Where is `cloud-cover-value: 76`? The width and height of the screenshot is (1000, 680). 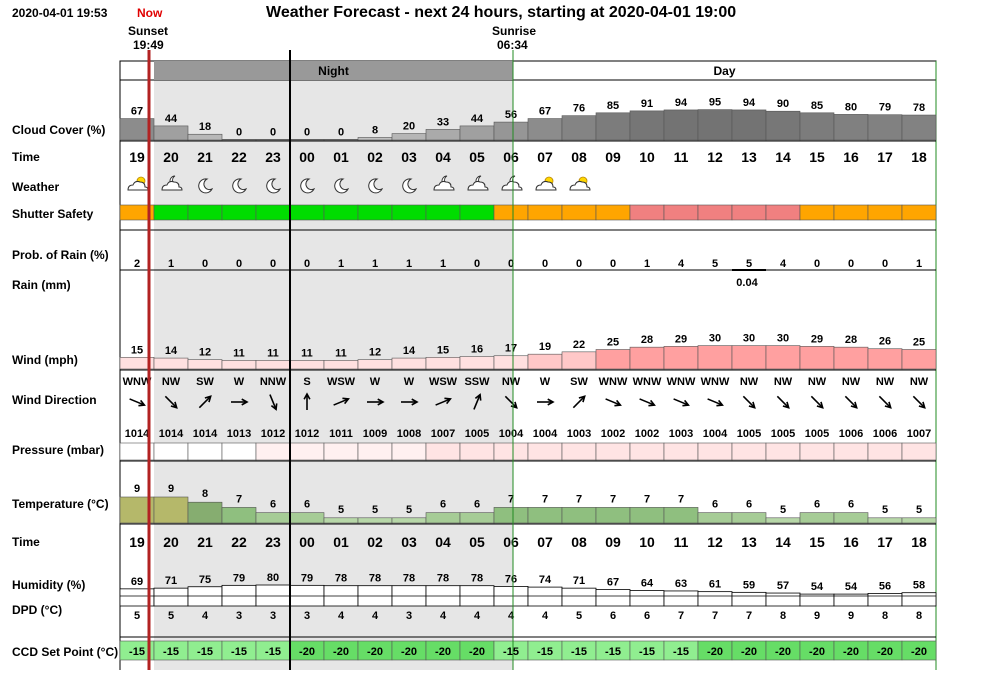
cloud-cover-value: 76 is located at coordinates (579, 109).